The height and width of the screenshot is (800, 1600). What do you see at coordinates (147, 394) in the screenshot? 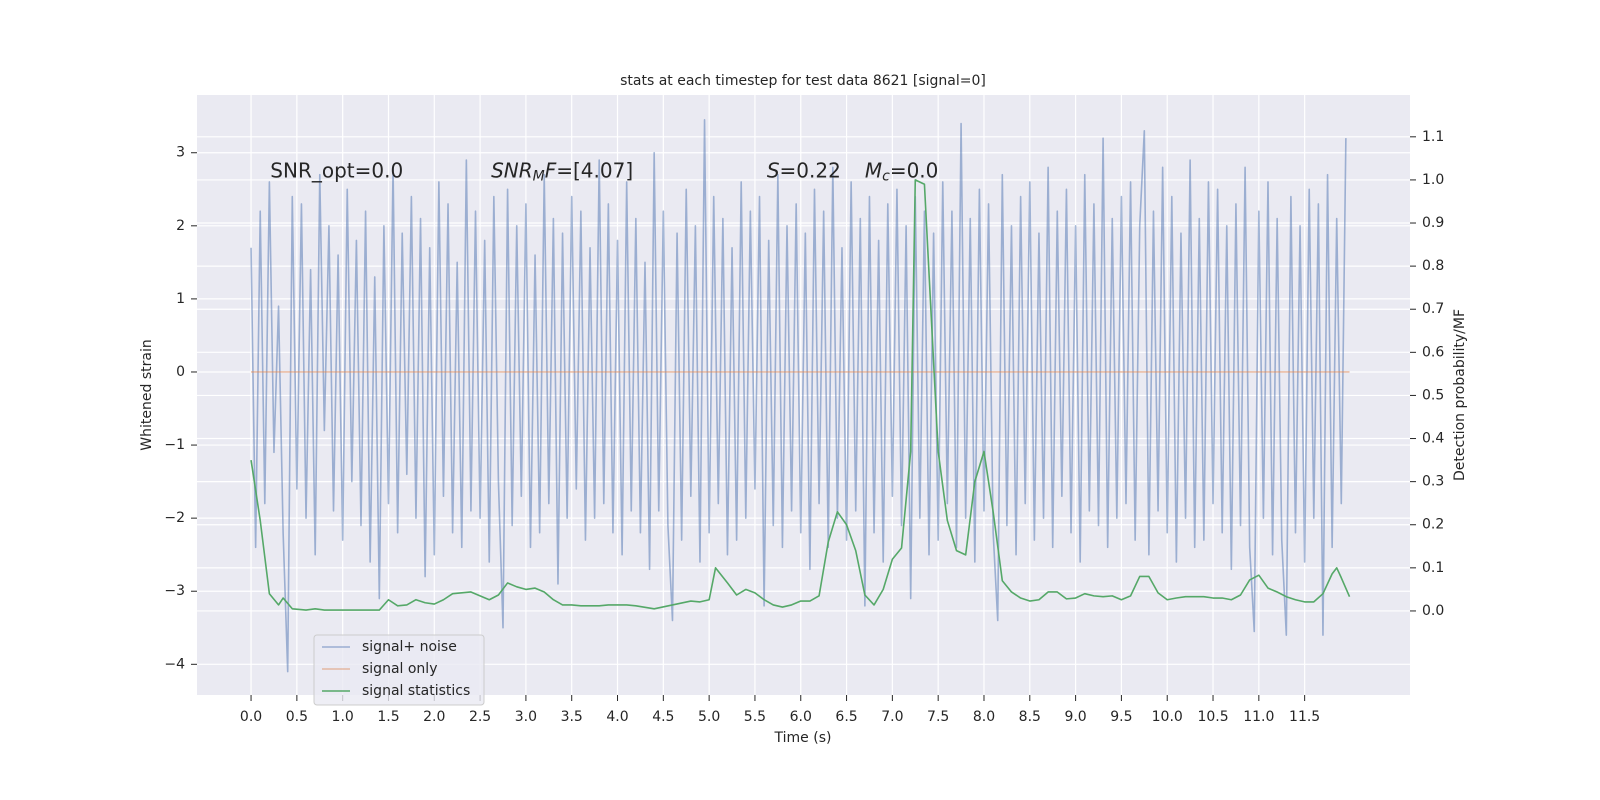
I see `y-axis-label: Whitened strain` at bounding box center [147, 394].